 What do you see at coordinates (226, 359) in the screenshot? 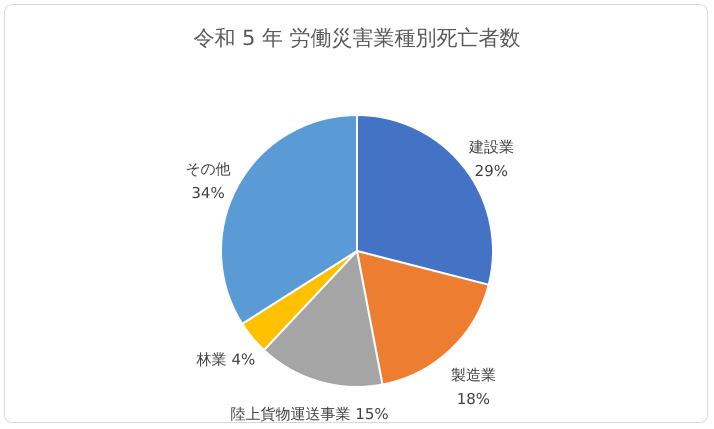
I see `slice-label: 林業 4%` at bounding box center [226, 359].